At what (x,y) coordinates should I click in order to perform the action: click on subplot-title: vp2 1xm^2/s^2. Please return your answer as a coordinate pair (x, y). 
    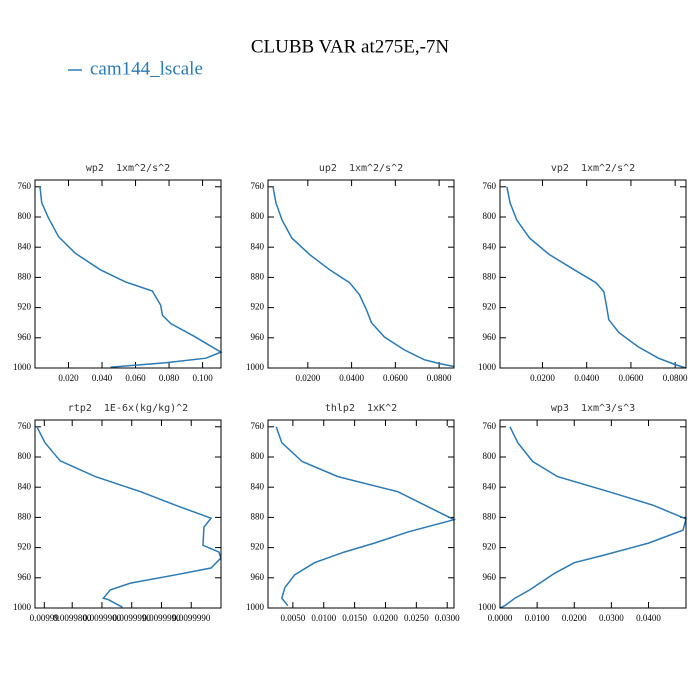
    Looking at the image, I should click on (593, 168).